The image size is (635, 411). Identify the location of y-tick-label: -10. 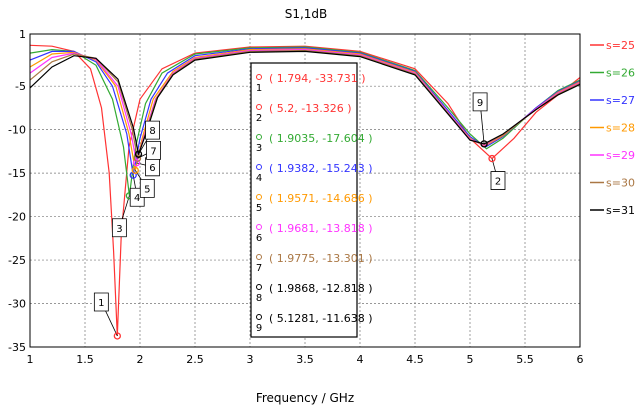
(17, 130).